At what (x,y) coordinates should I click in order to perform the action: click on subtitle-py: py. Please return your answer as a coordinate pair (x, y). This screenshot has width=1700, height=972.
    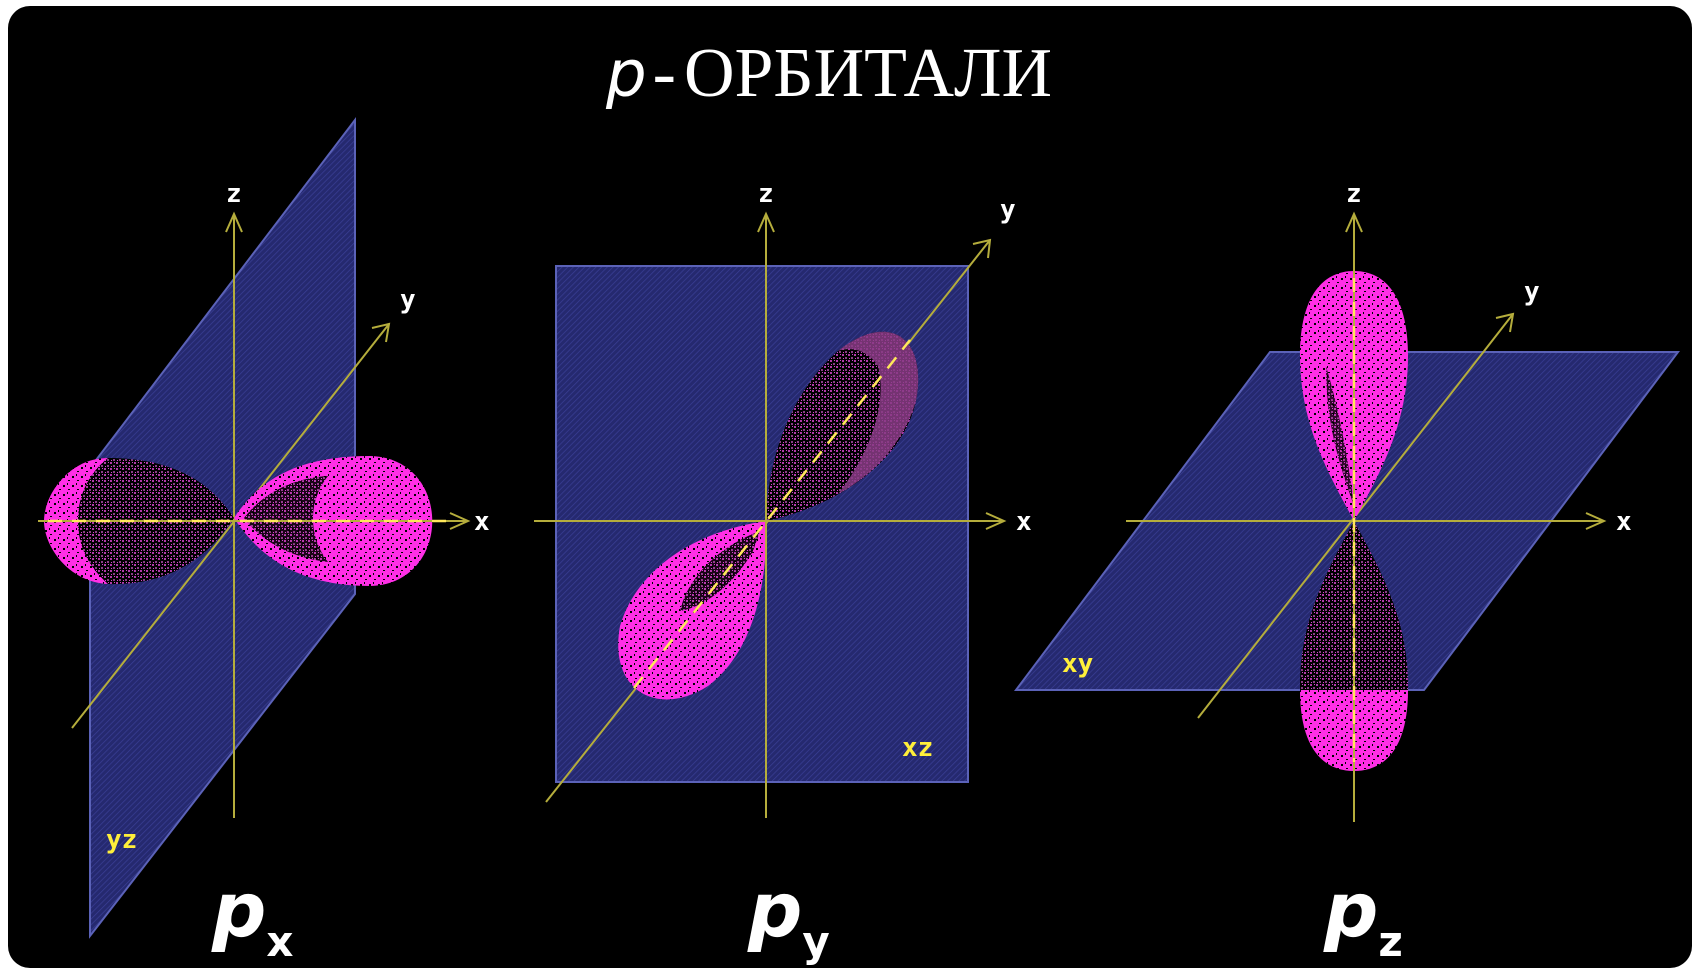
    Looking at the image, I should click on (788, 915).